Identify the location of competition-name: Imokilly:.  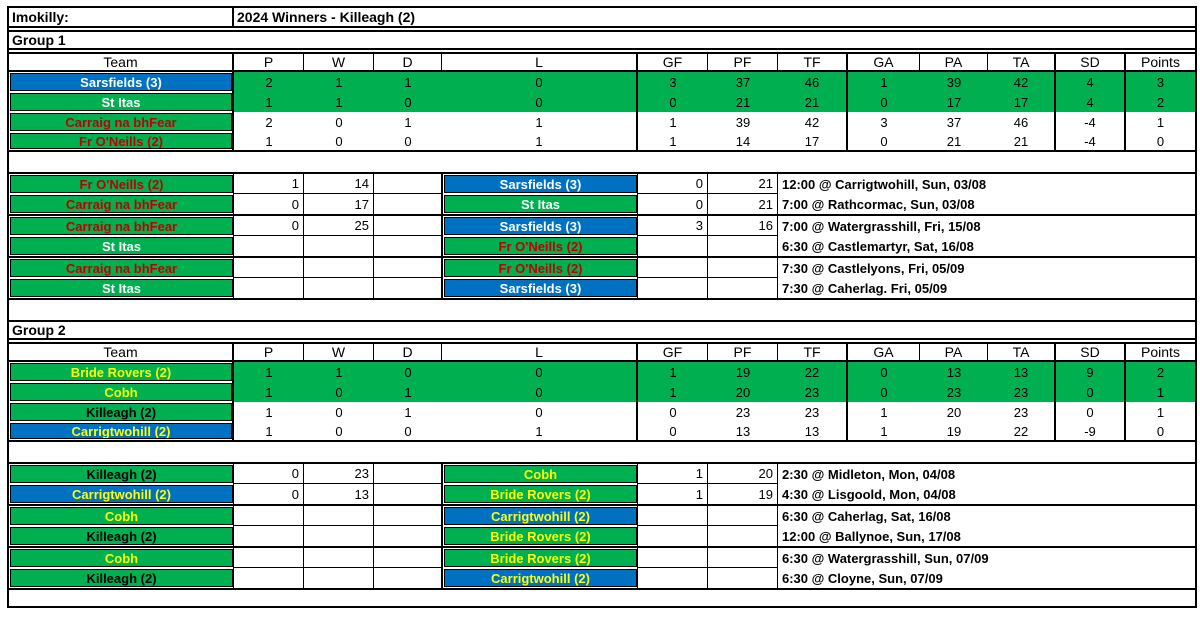
(121, 17).